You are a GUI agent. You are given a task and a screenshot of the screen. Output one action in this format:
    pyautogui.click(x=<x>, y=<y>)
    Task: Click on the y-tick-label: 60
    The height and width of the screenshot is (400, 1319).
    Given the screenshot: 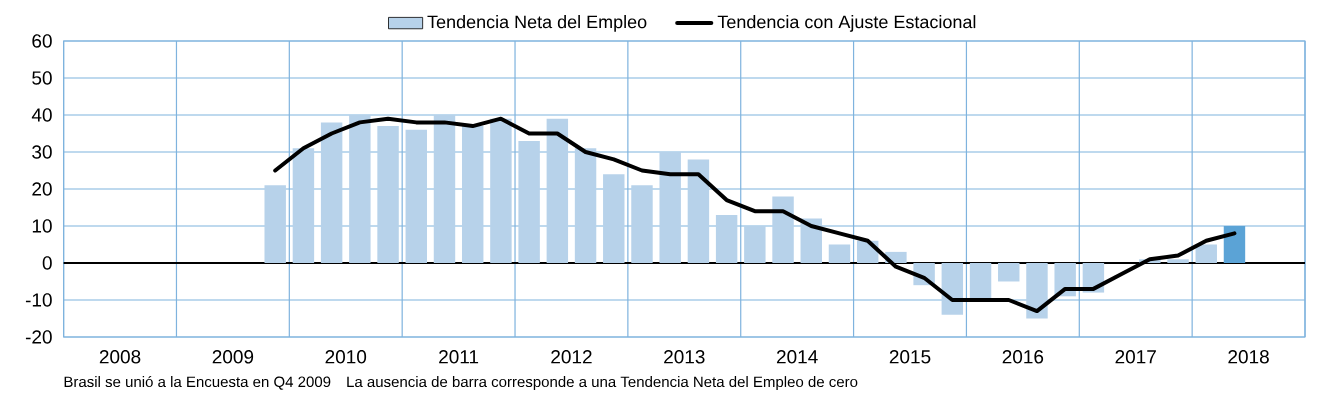 What is the action you would take?
    pyautogui.click(x=42, y=41)
    